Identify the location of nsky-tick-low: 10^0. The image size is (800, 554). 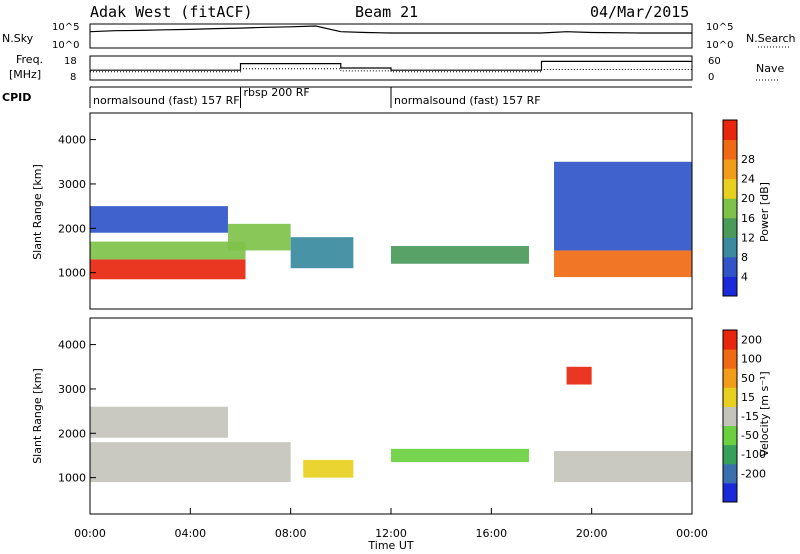
(65, 45).